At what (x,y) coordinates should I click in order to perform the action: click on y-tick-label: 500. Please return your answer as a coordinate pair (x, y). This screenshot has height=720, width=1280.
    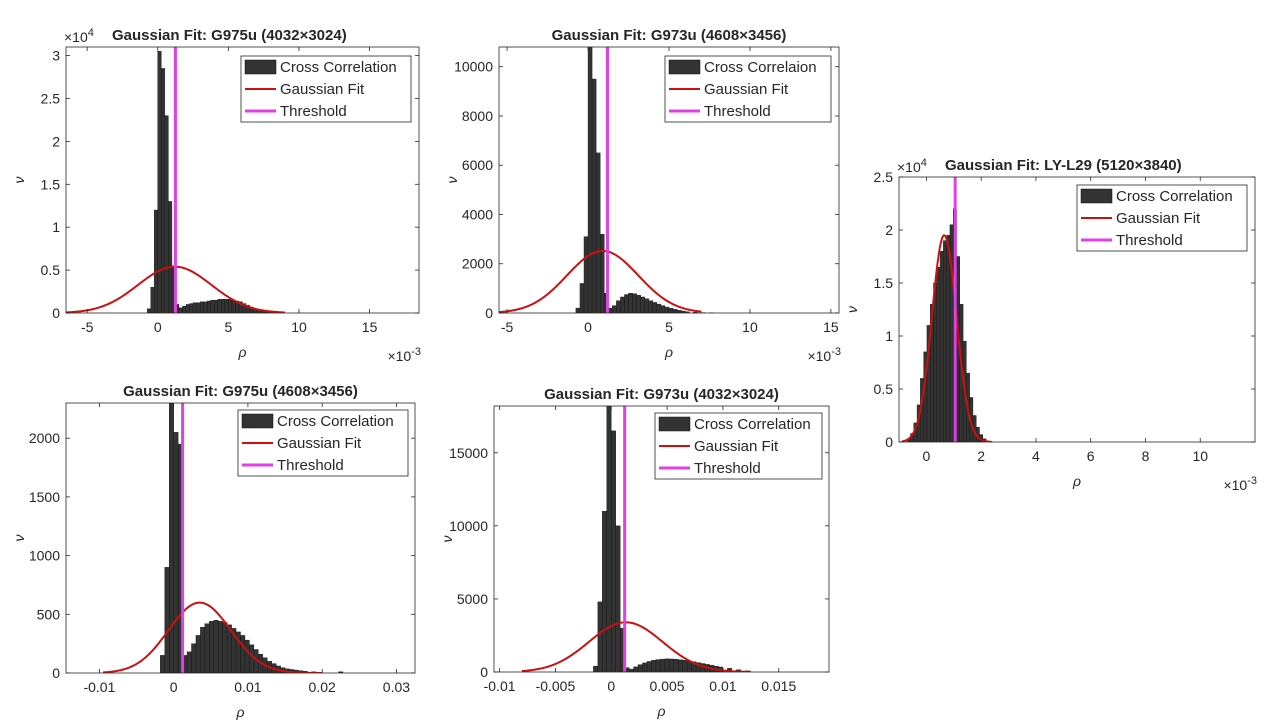
    Looking at the image, I should click on (49, 614).